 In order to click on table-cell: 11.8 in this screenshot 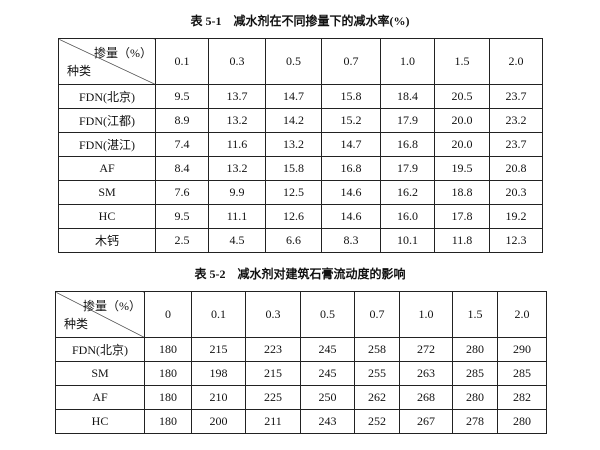, I will do `click(462, 240)`.